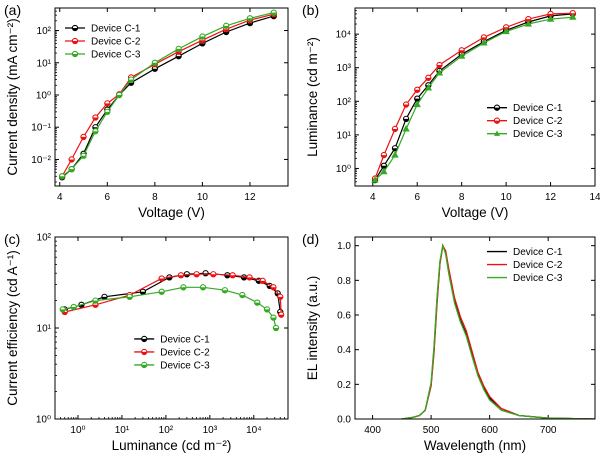 This screenshot has height=458, width=600. Describe the element at coordinates (108, 197) in the screenshot. I see `x-tick-label: 6` at that location.